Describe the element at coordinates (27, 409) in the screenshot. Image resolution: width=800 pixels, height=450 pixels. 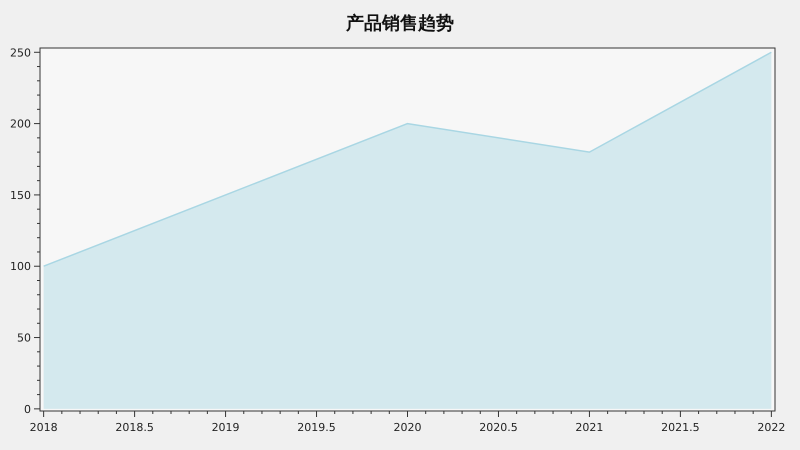
I see `y-tick-label: 0` at that location.